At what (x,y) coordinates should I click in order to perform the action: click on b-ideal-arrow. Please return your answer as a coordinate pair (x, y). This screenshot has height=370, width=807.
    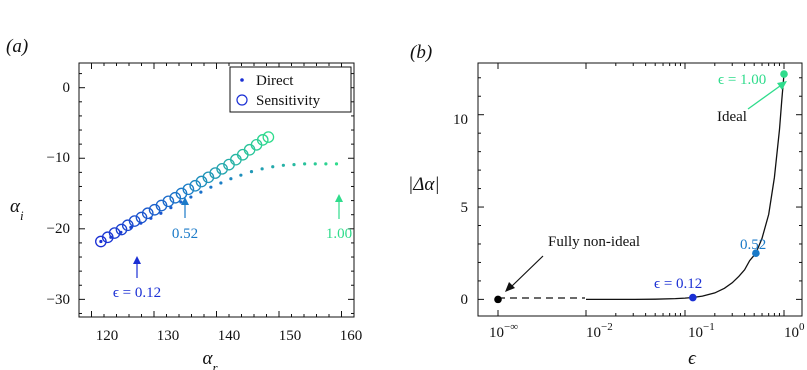
    Looking at the image, I should click on (764, 97).